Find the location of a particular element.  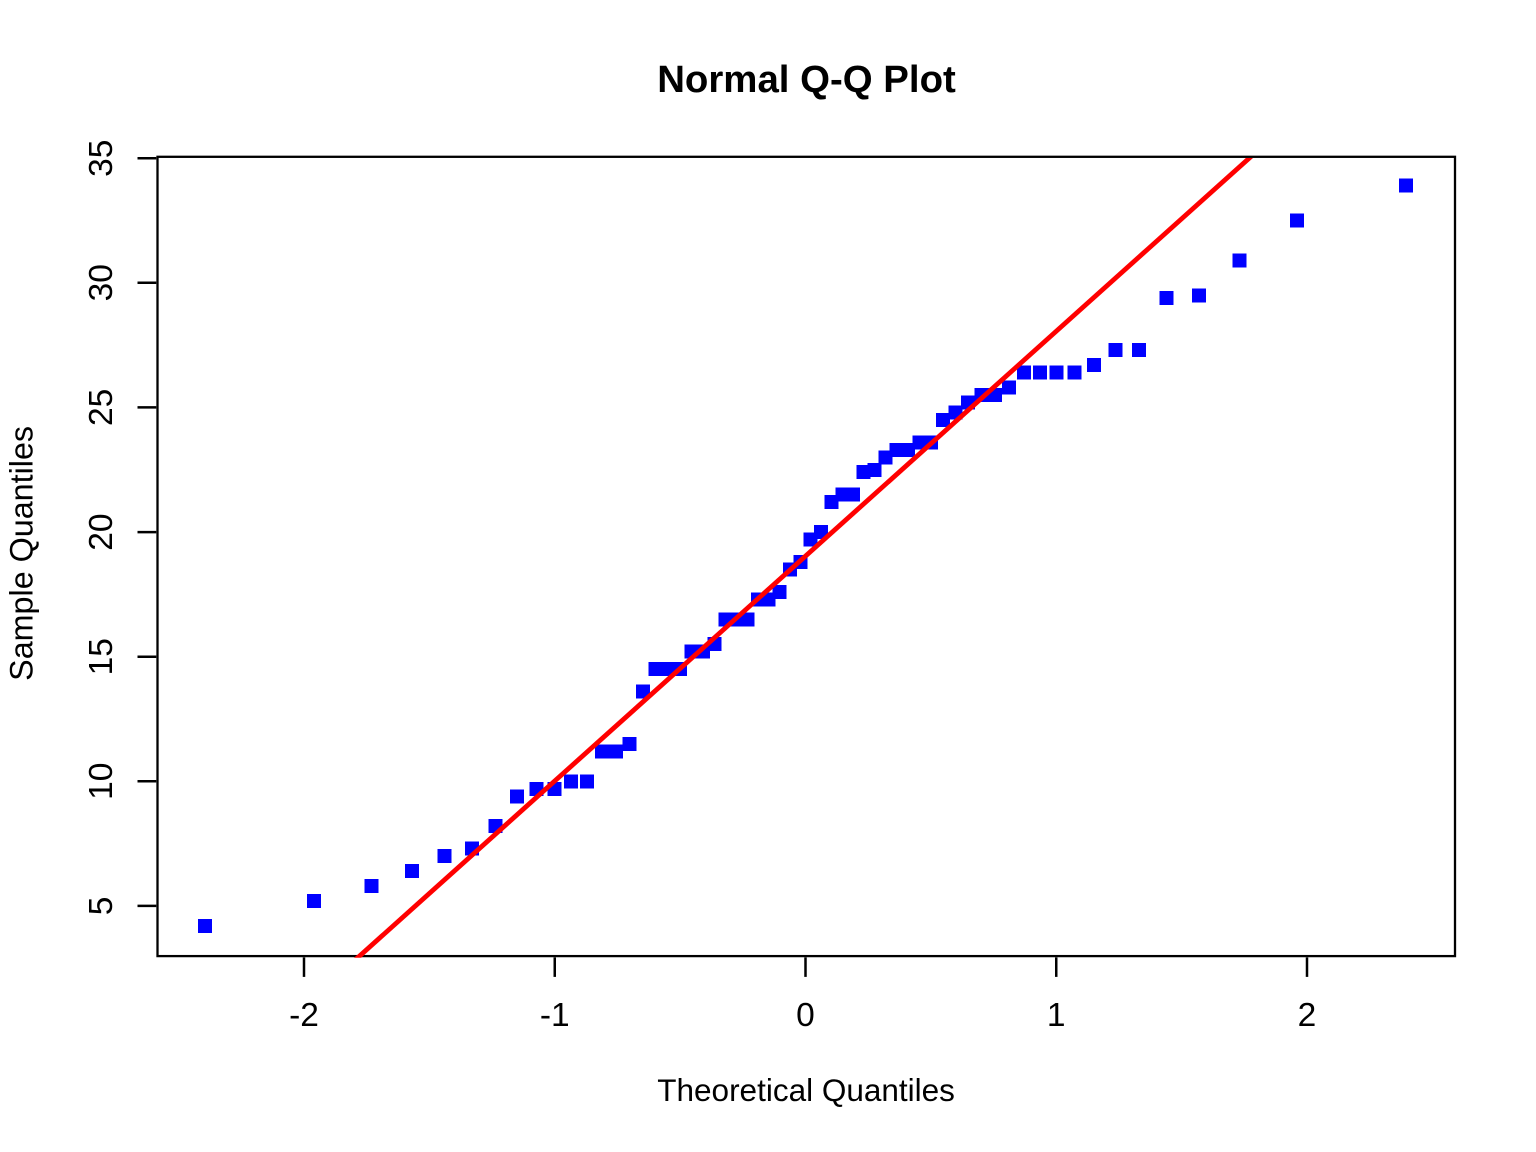

svg-text: 20 is located at coordinates (101, 531).